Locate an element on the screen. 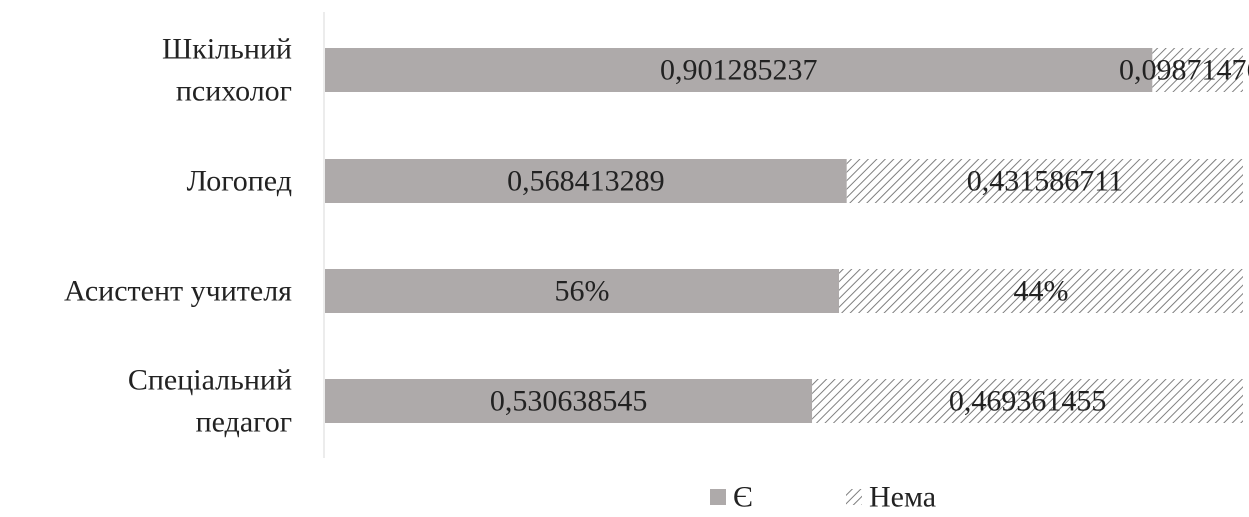 The height and width of the screenshot is (517, 1249). category-label-1-line-0: Логопед is located at coordinates (239, 181).